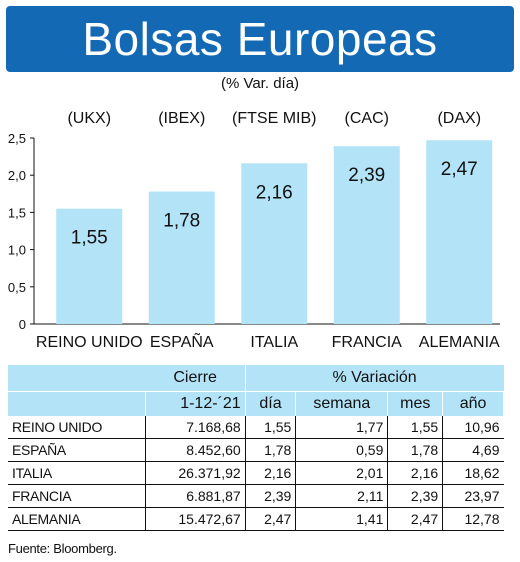 The image size is (520, 562). Describe the element at coordinates (77, 519) in the screenshot. I see `row-market: ALEMANIA` at that location.